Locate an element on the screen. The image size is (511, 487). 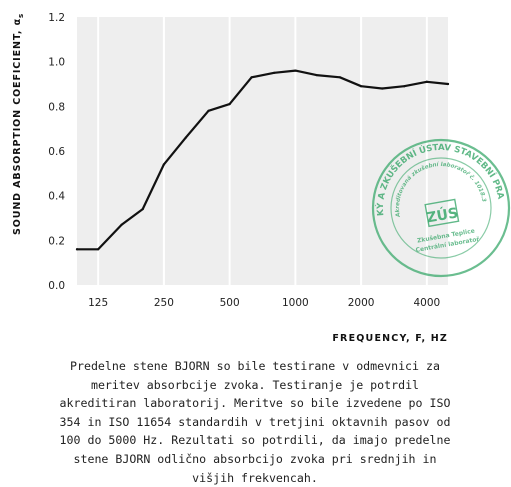
stamp-outer-ring is located at coordinates (441, 208).